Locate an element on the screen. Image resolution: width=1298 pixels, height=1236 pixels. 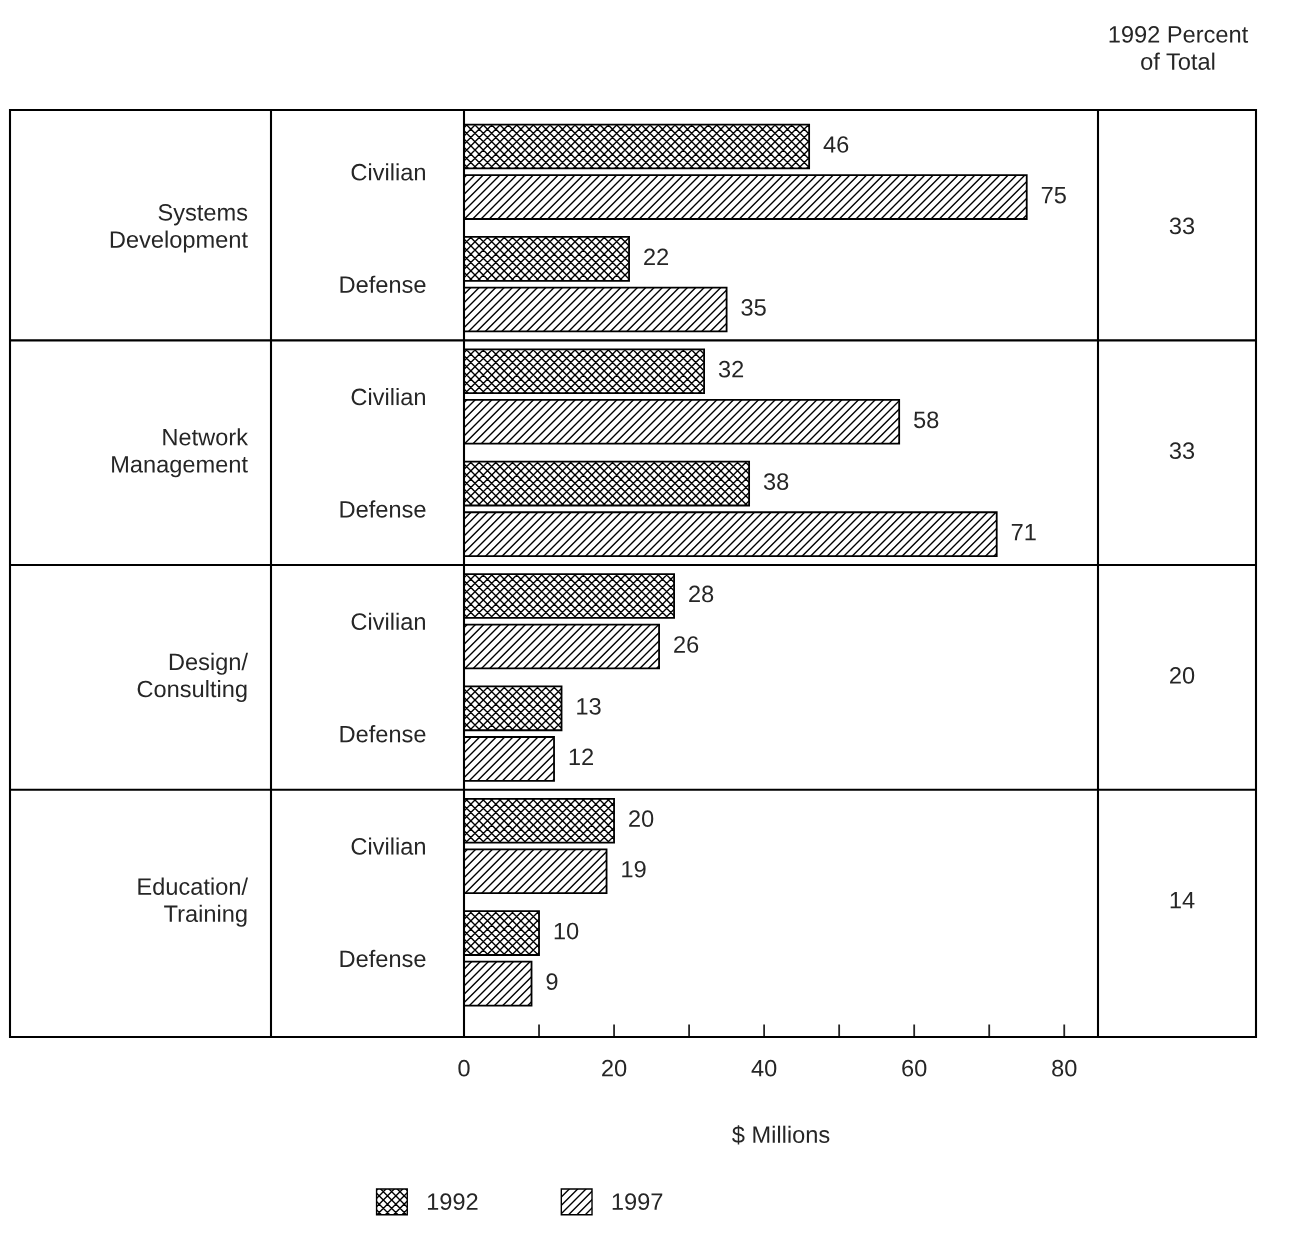
data-label: 22 is located at coordinates (656, 256).